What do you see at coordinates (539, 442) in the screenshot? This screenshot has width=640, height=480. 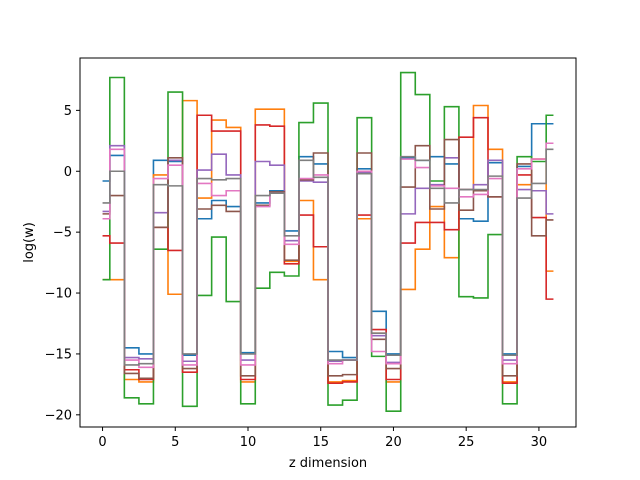 I see `x-tick-label: 30` at bounding box center [539, 442].